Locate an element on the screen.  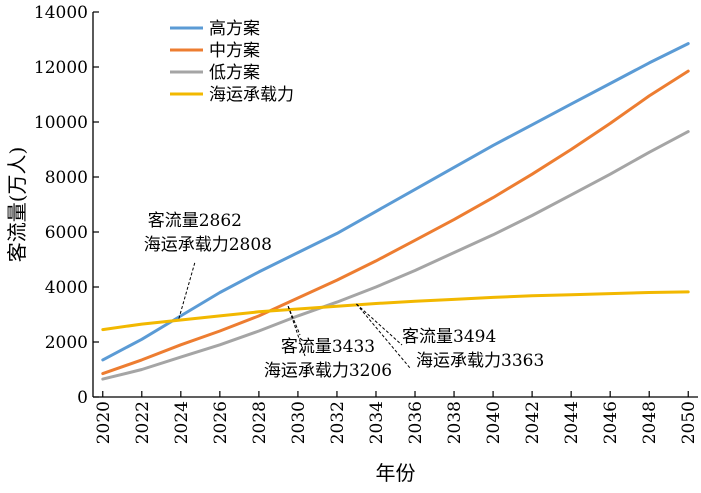
legend-label: 低方案 is located at coordinates (234, 73).